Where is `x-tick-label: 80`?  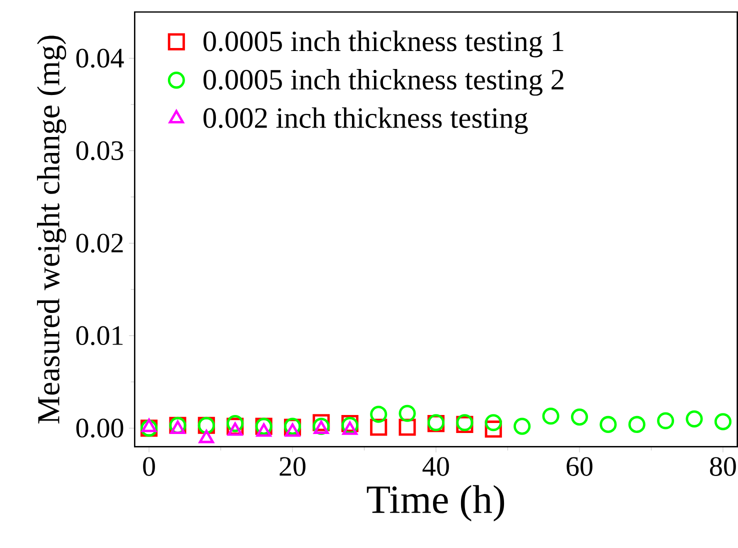
x-tick-label: 80 is located at coordinates (723, 466).